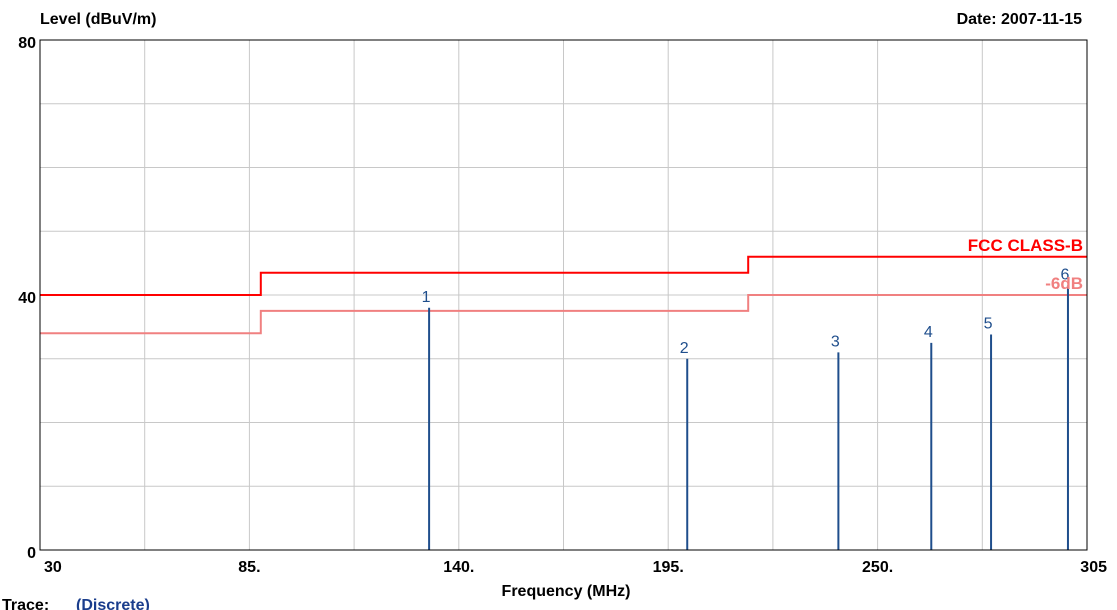 This screenshot has height=610, width=1117. What do you see at coordinates (25, 603) in the screenshot?
I see `trace-label: Trace:` at bounding box center [25, 603].